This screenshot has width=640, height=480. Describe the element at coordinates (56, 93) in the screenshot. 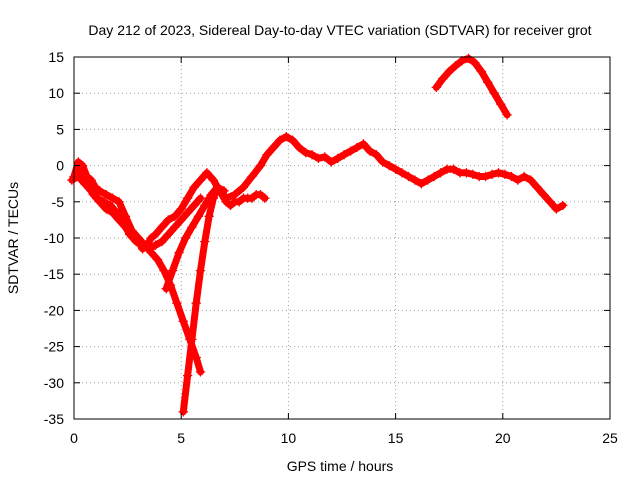

I see `y-tick-label: 10` at that location.